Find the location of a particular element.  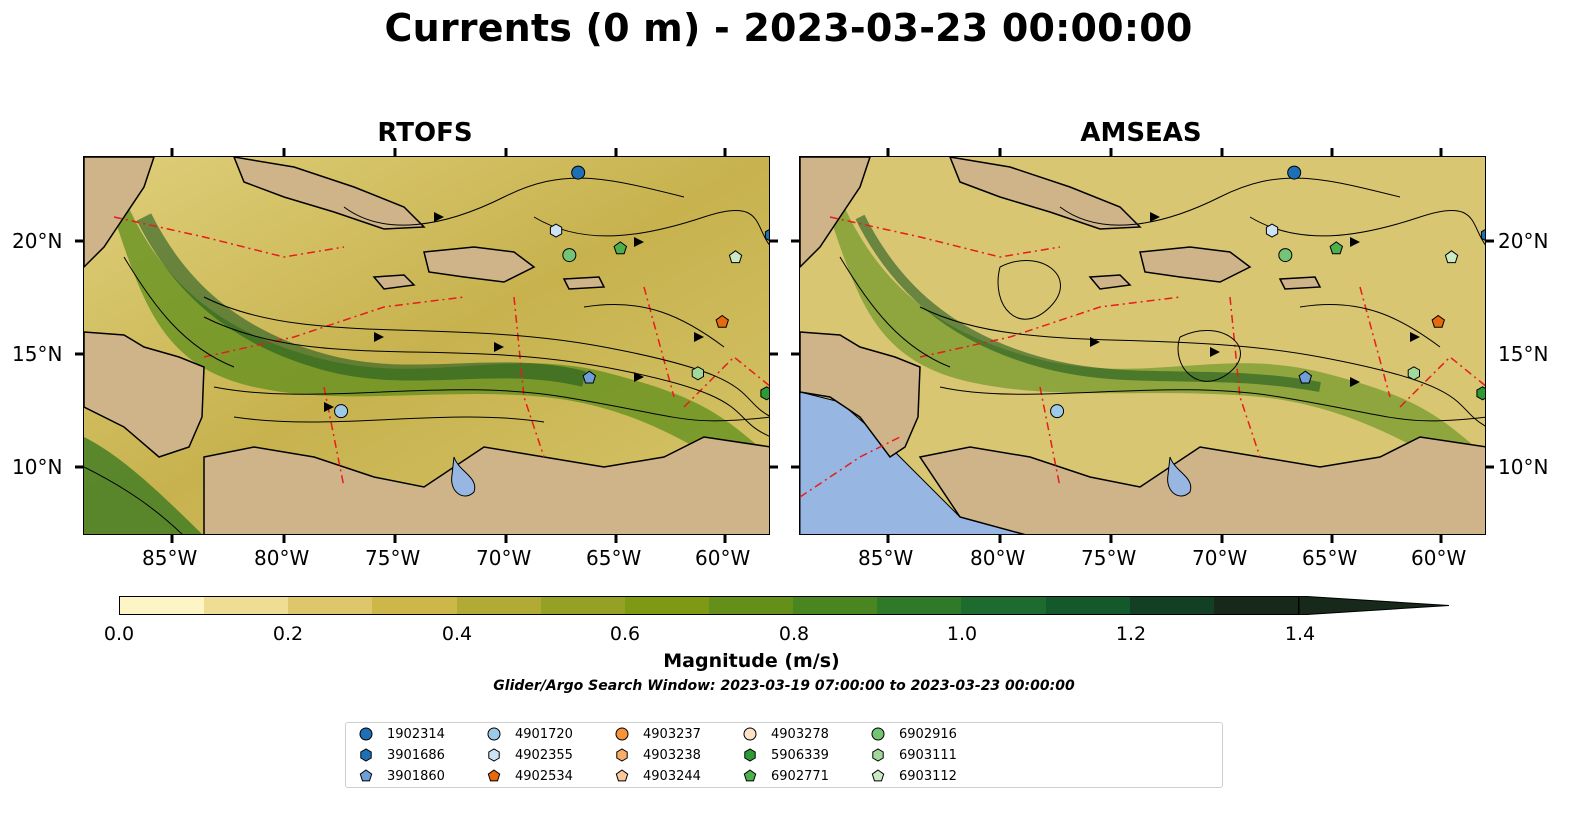

legend-label: 6902916 is located at coordinates (928, 734).